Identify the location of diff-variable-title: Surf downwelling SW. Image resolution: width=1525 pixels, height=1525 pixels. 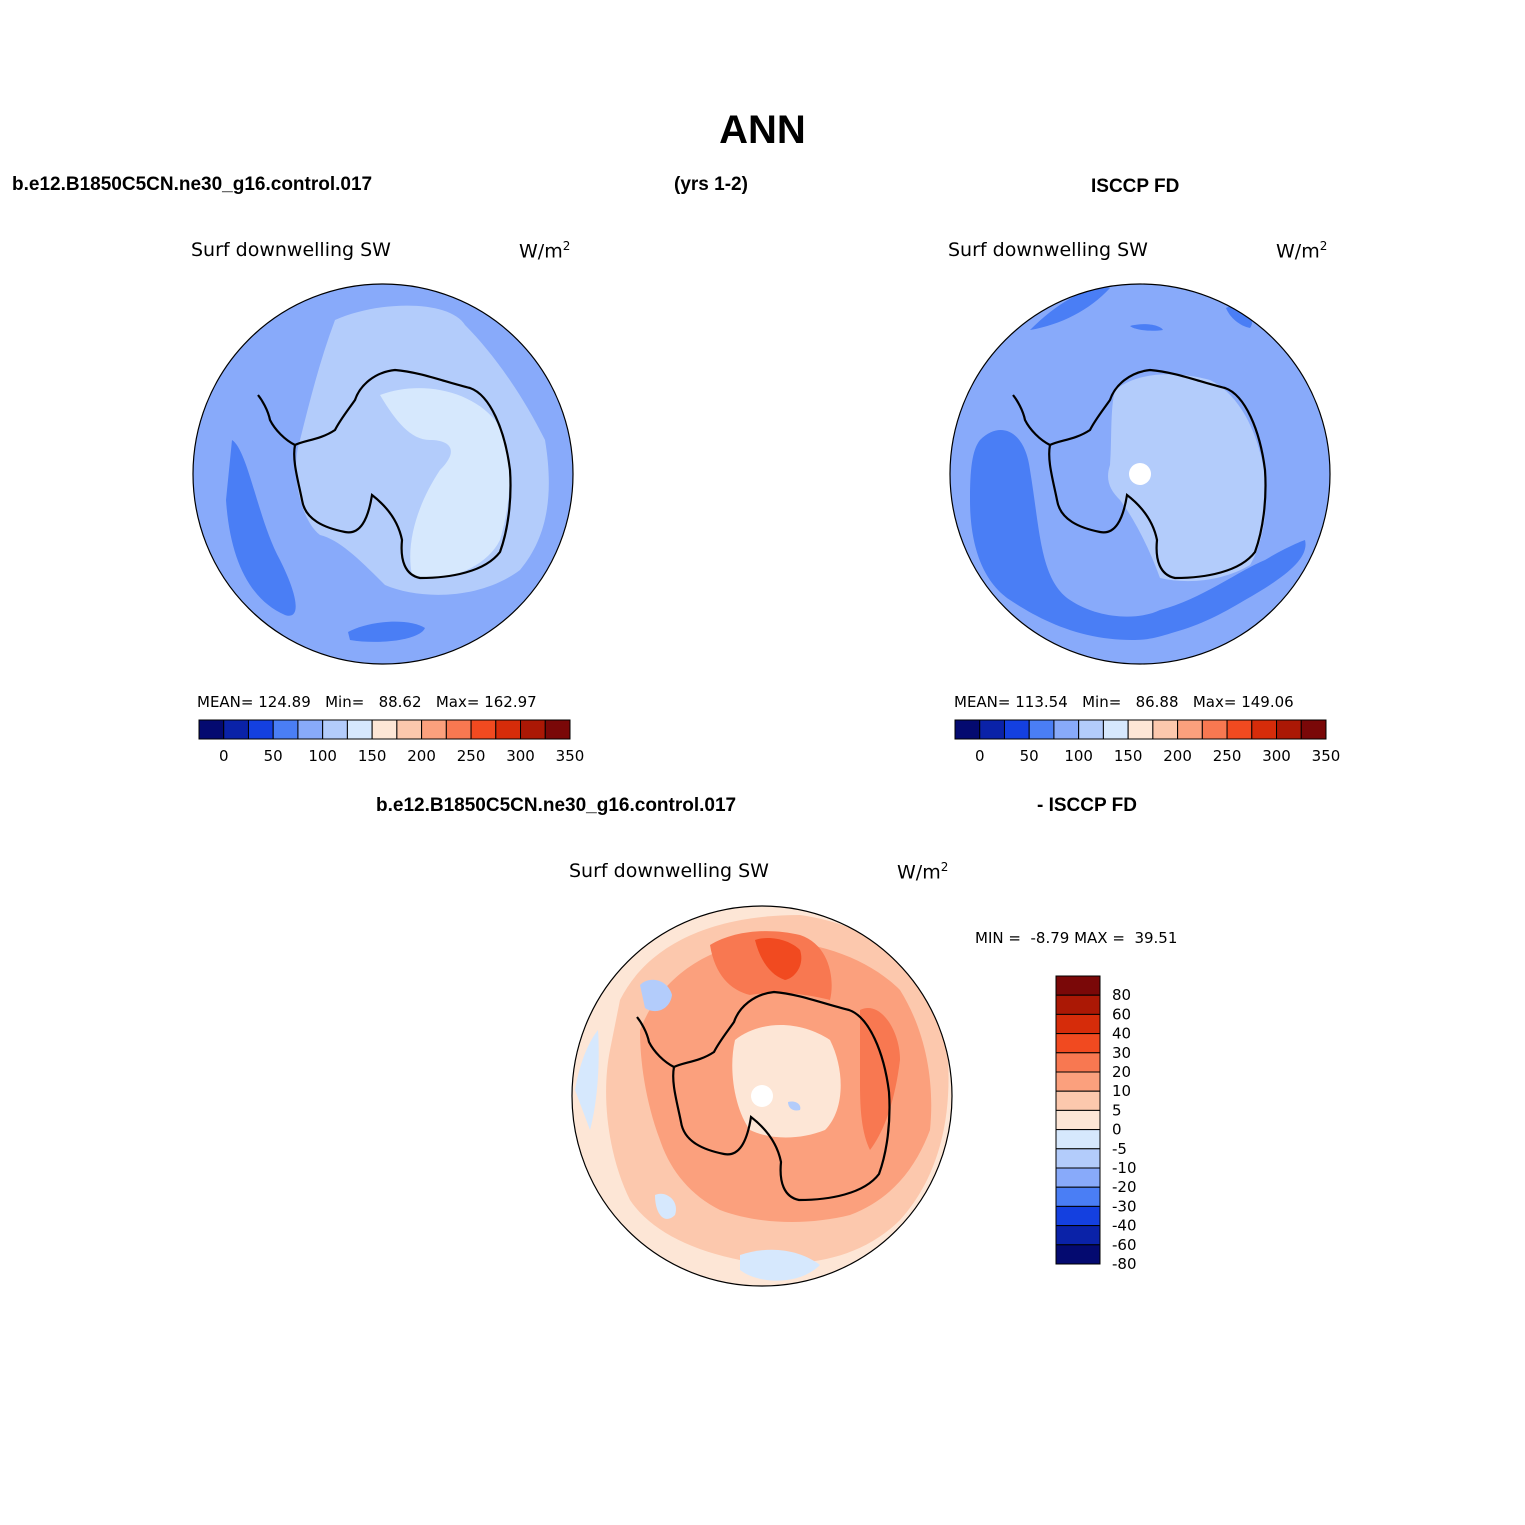
(669, 871).